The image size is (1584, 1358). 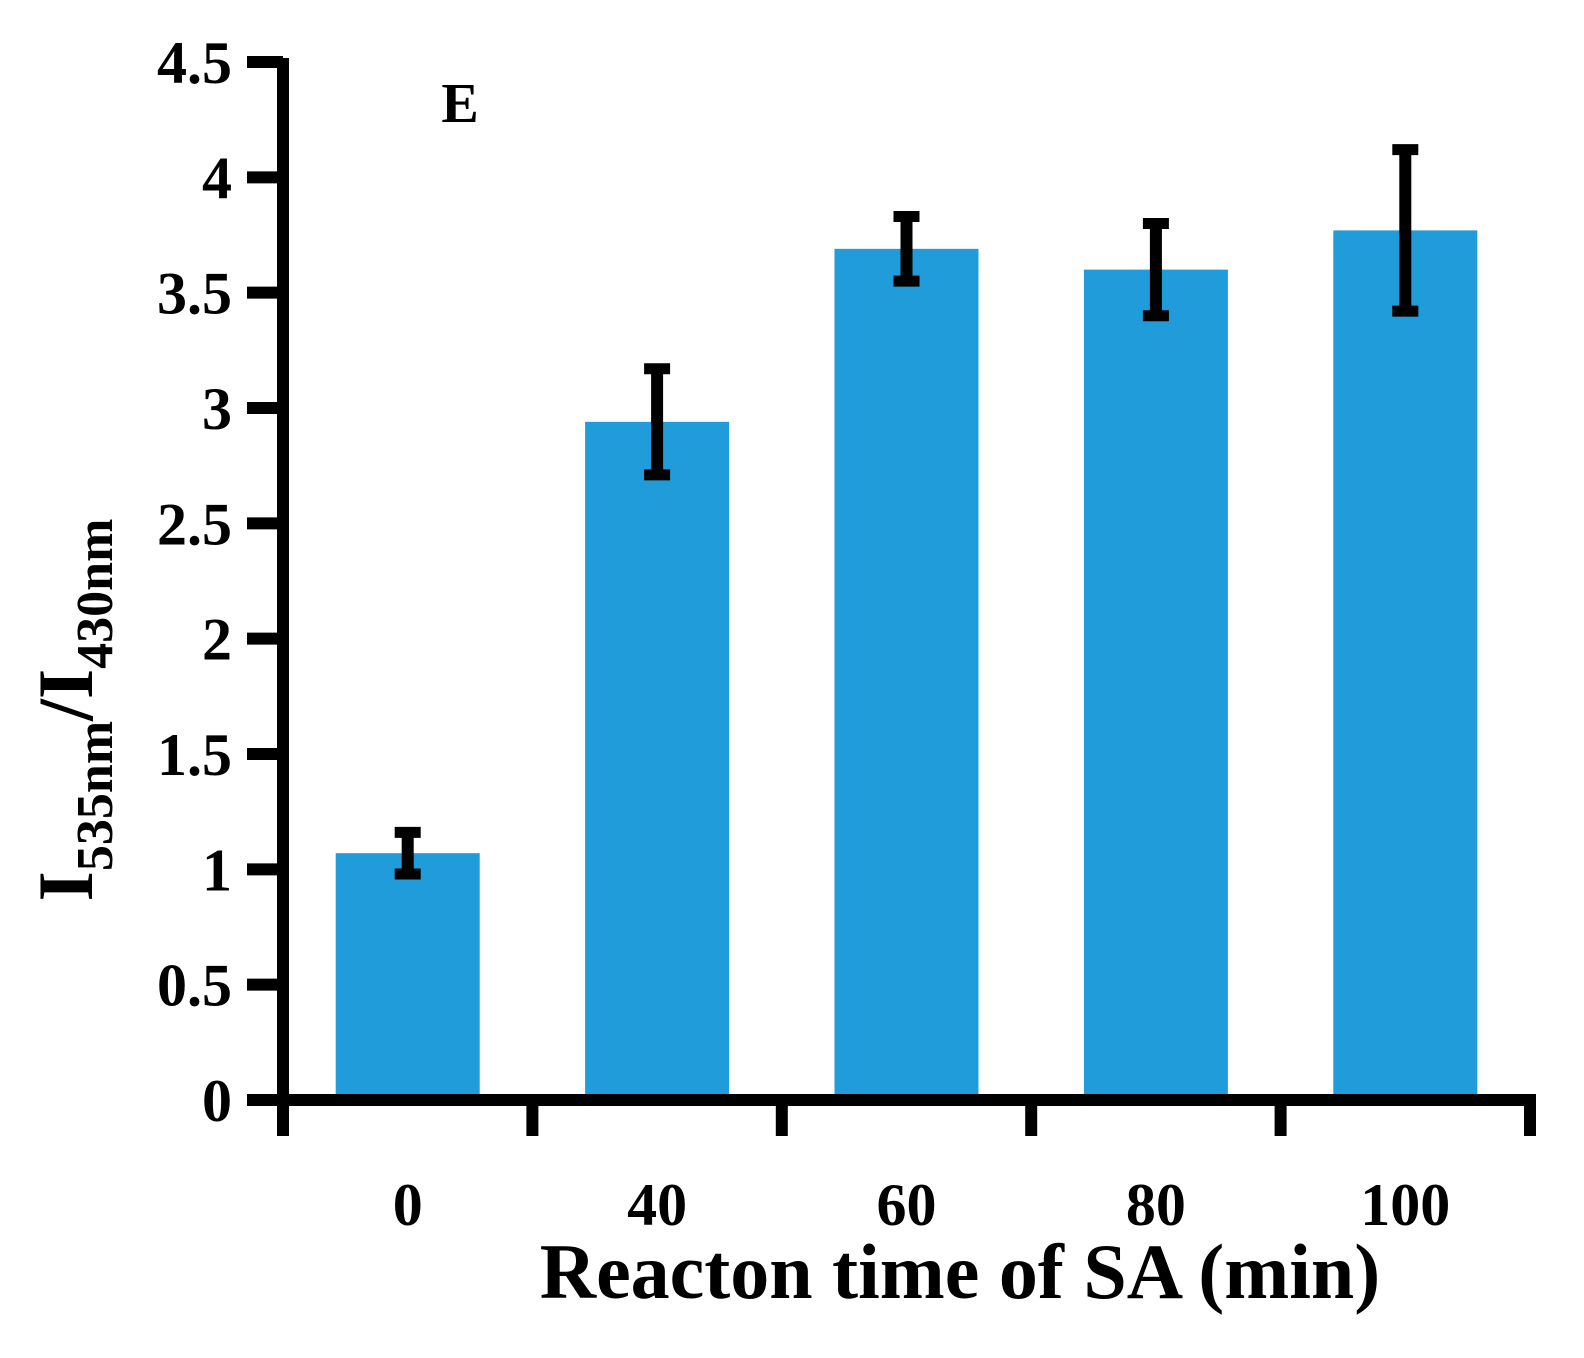 What do you see at coordinates (657, 1205) in the screenshot?
I see `x-tick-label-40: 40` at bounding box center [657, 1205].